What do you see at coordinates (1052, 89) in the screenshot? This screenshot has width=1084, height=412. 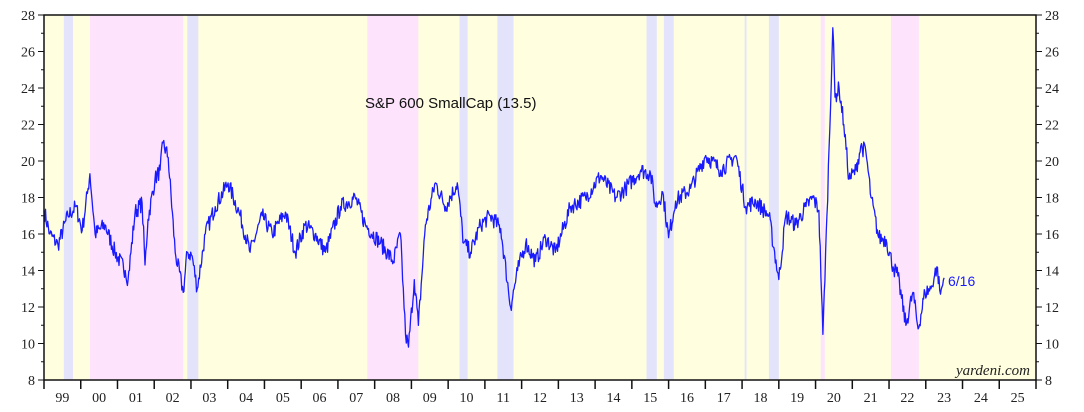 I see `y-tick-label-right: 24` at bounding box center [1052, 89].